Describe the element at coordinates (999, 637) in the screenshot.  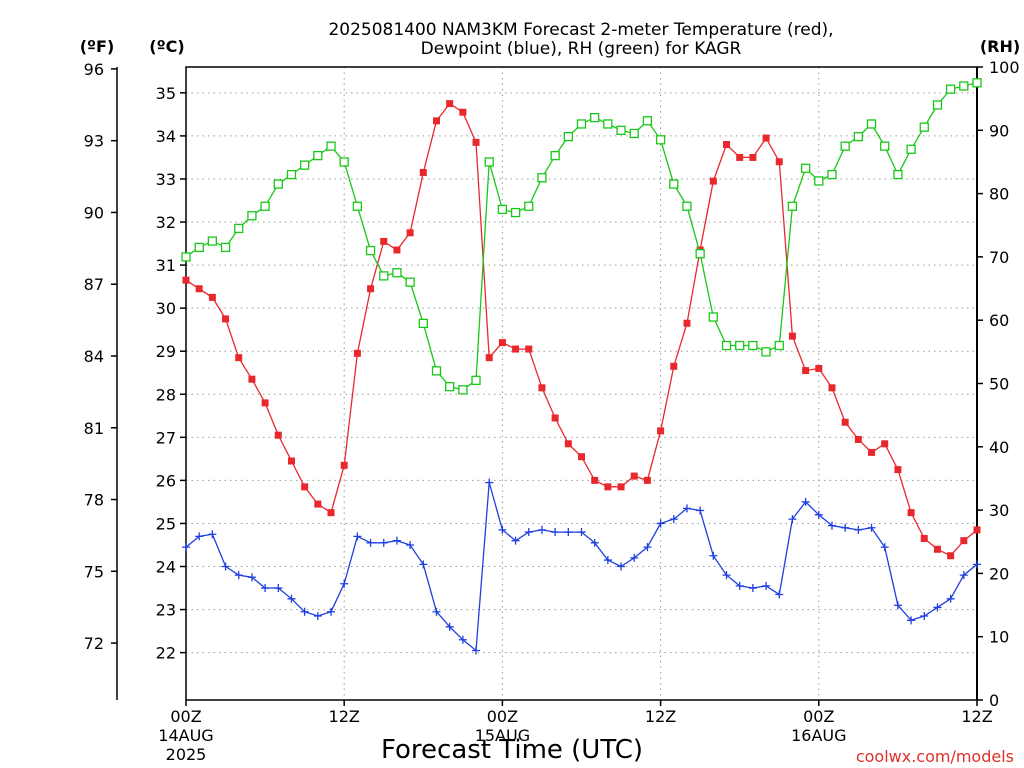
I see `tick-label-rh: 10` at that location.